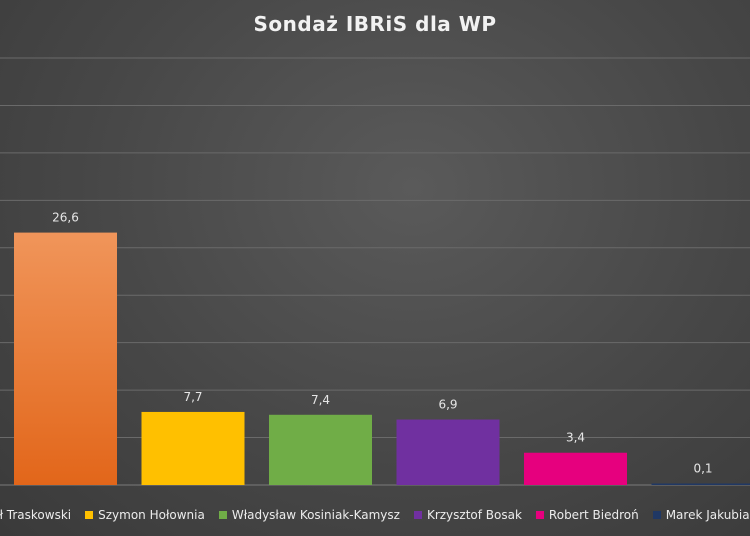 This screenshot has width=750, height=536. I want to click on legend-label: Krzysztof Bosak, so click(474, 515).